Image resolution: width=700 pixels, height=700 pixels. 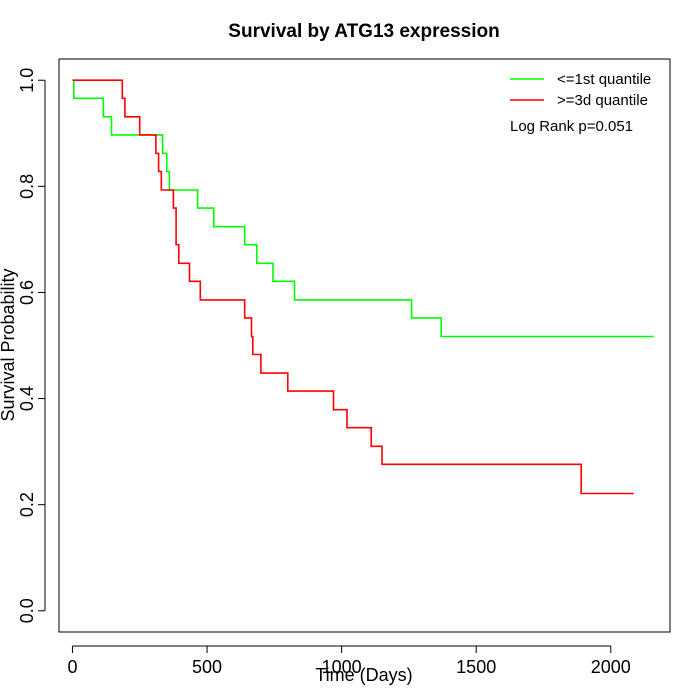 What do you see at coordinates (611, 667) in the screenshot?
I see `x-tick-label: 2000` at bounding box center [611, 667].